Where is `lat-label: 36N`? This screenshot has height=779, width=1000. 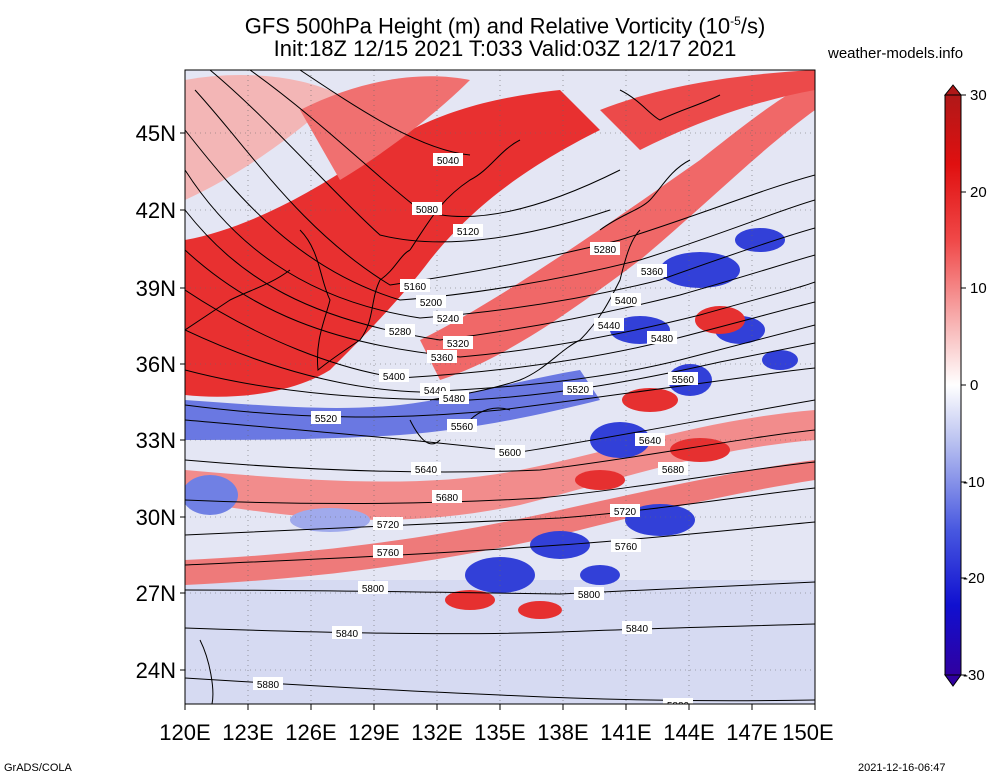 lat-label: 36N is located at coordinates (156, 364).